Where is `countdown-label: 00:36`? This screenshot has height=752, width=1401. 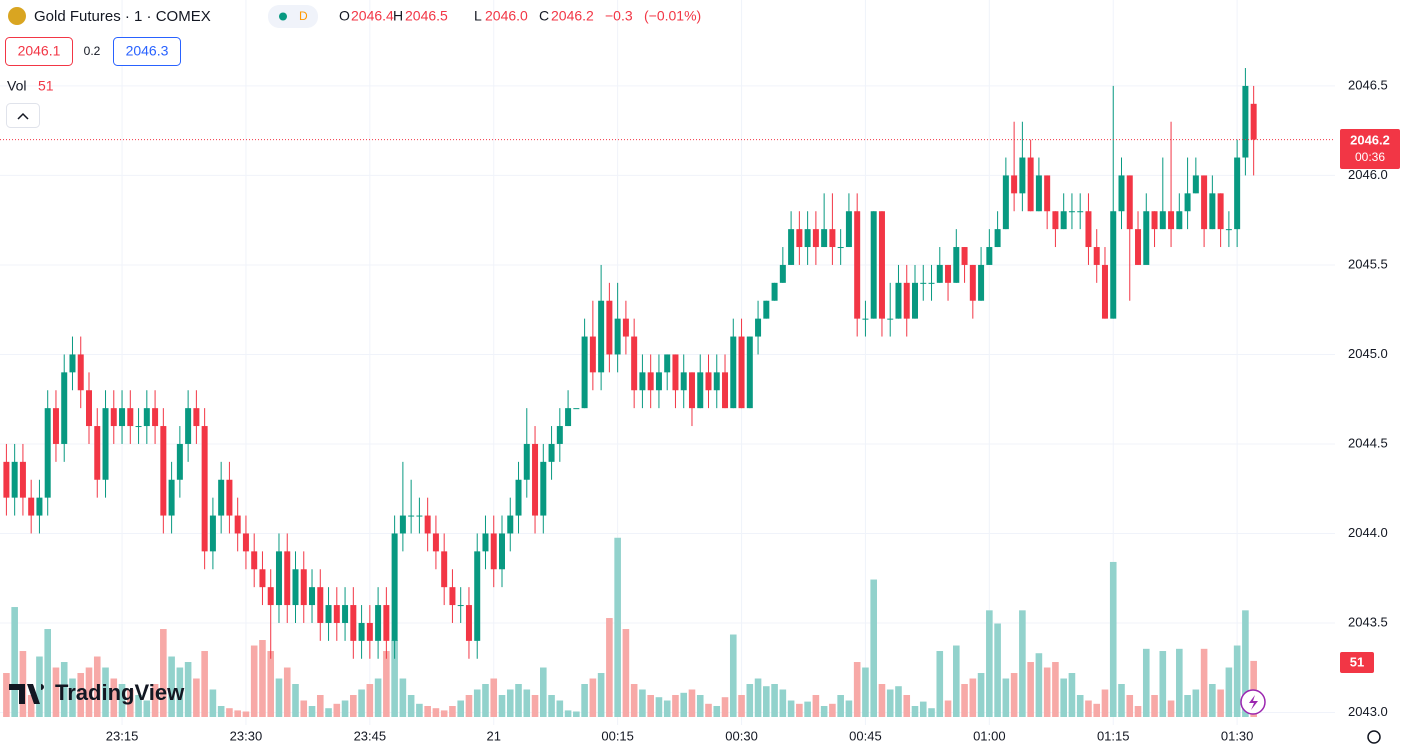 countdown-label: 00:36 is located at coordinates (1370, 157).